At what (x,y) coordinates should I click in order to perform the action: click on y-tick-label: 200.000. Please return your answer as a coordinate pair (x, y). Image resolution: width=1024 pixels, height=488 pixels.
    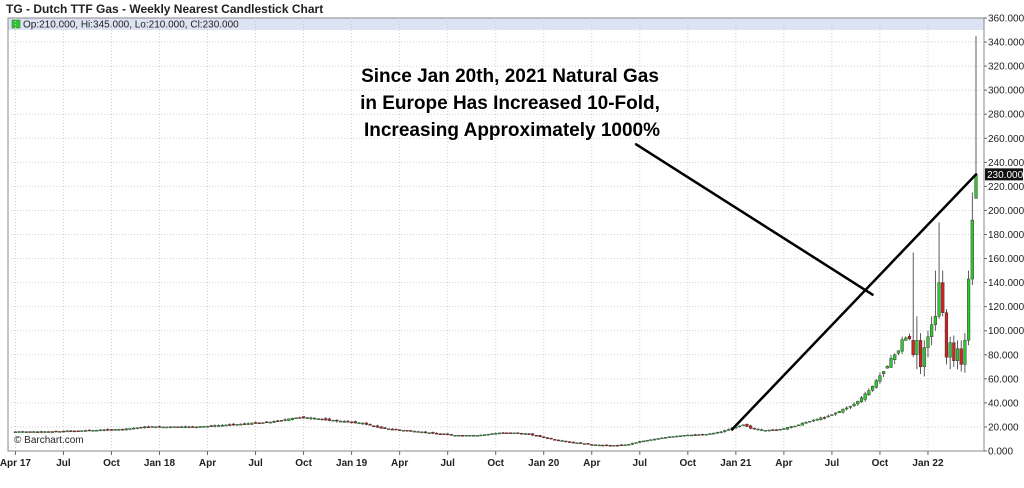
    Looking at the image, I should click on (1006, 211).